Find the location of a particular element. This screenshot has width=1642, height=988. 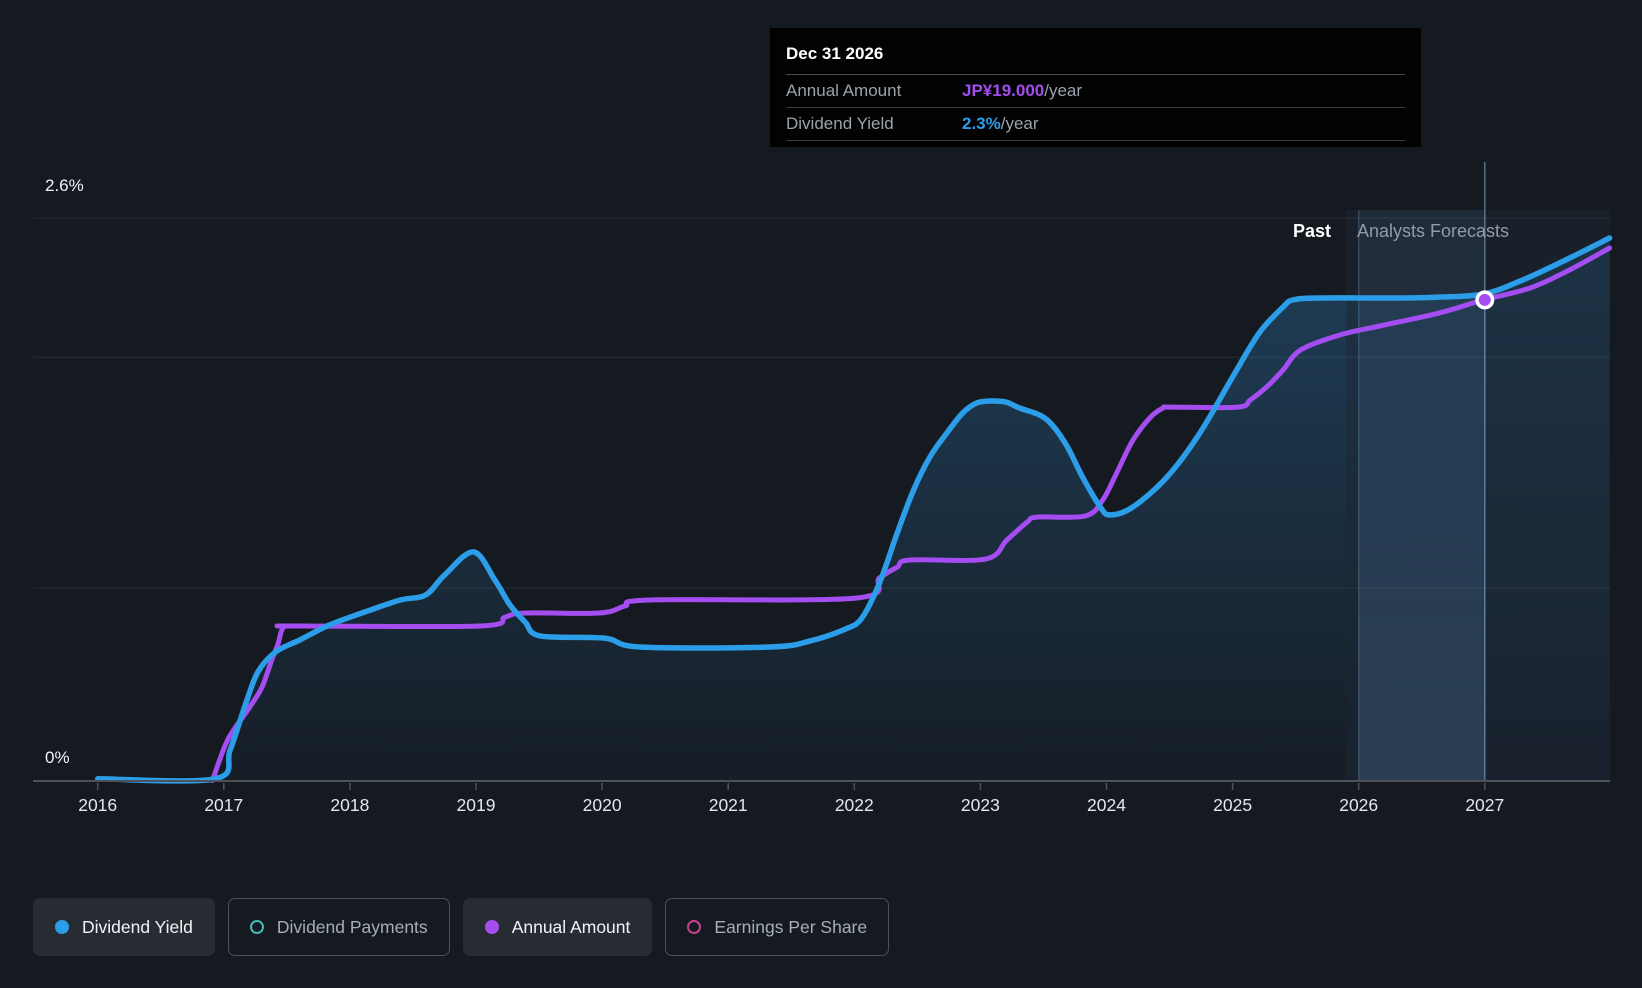

x-axis-label-2024: 2024 is located at coordinates (1106, 805).